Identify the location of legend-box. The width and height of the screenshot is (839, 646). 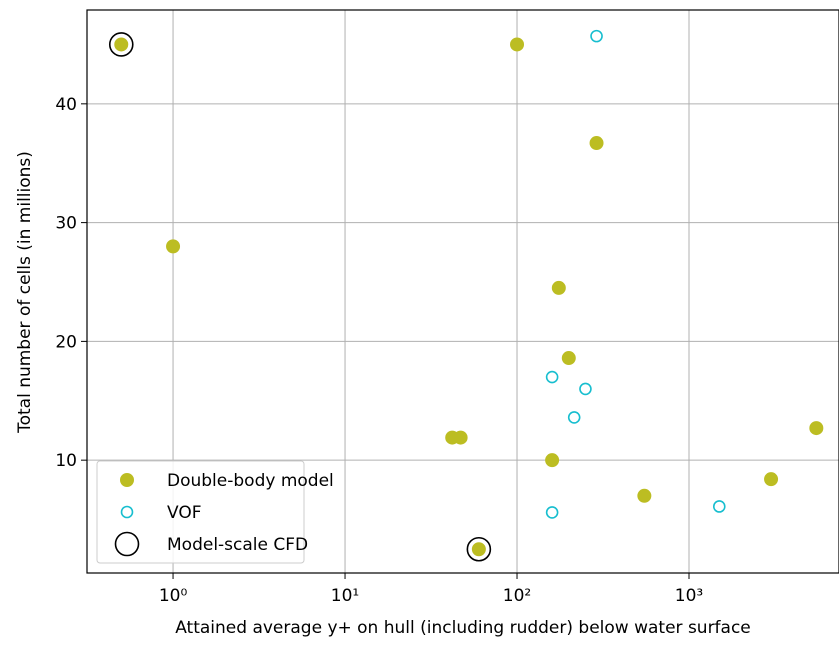
(200, 512).